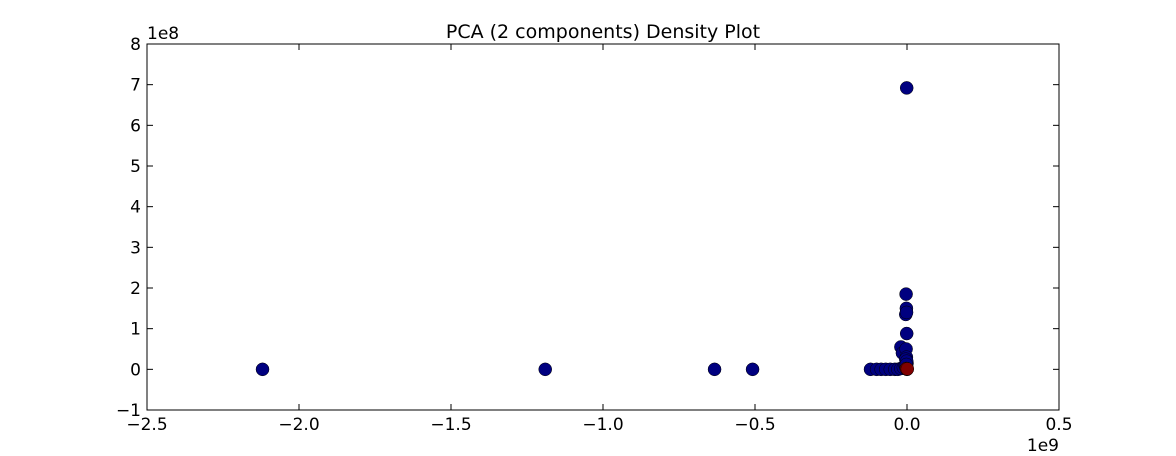  What do you see at coordinates (906, 425) in the screenshot?
I see `x-tick-label: 0.0` at bounding box center [906, 425].